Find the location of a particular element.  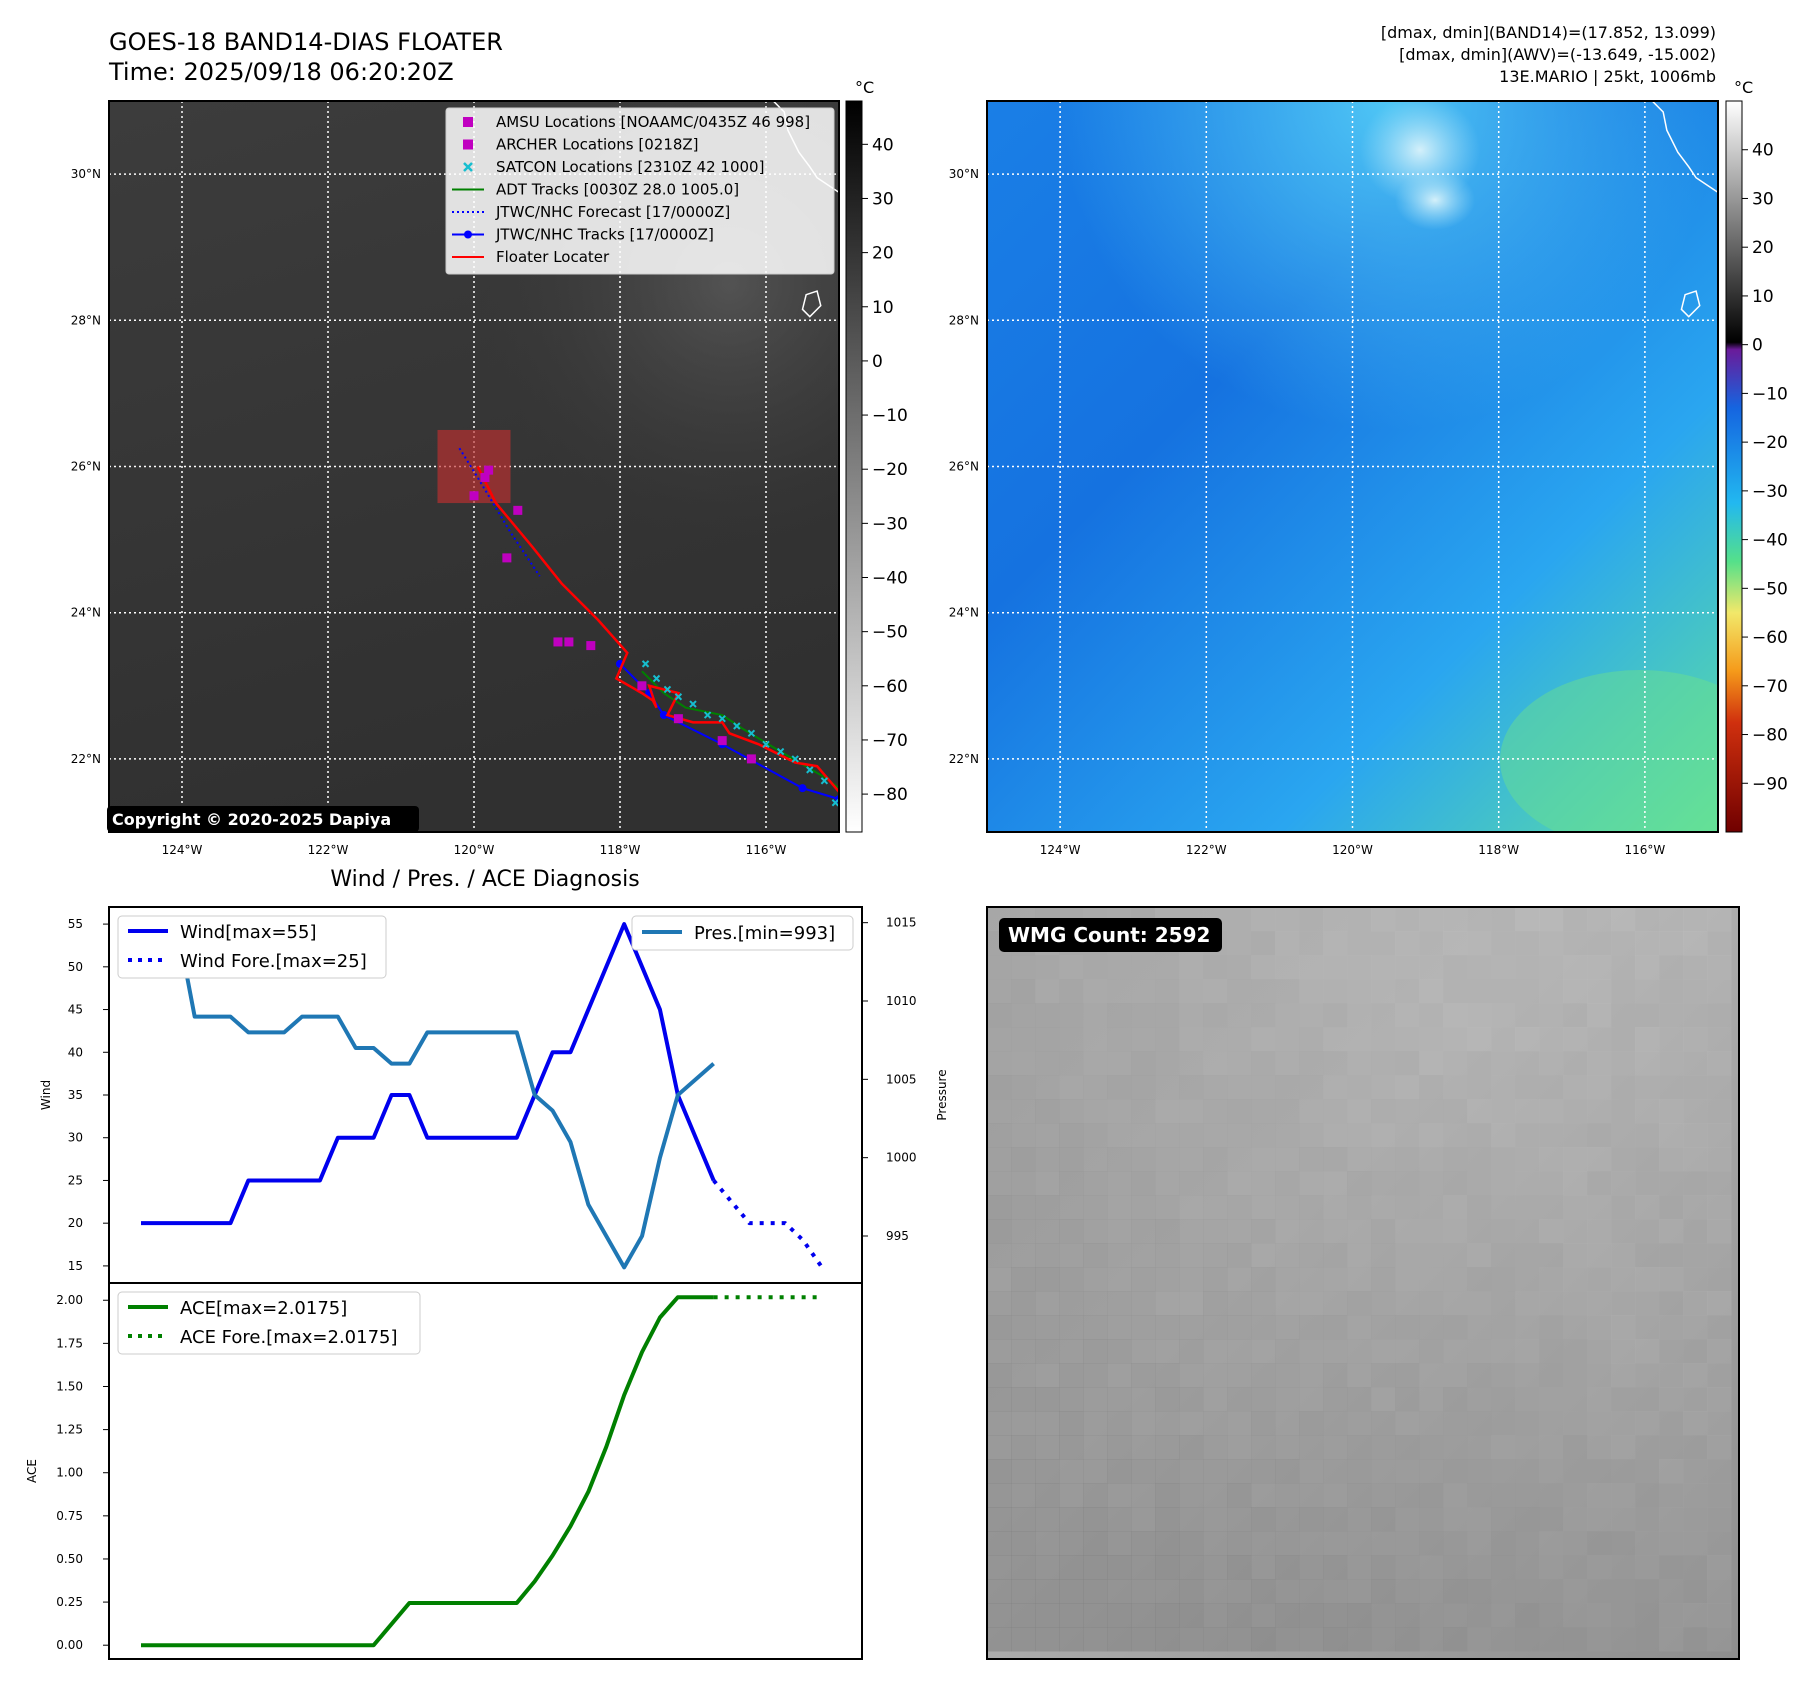

colorbar-tick-label: −10 is located at coordinates (1770, 394).